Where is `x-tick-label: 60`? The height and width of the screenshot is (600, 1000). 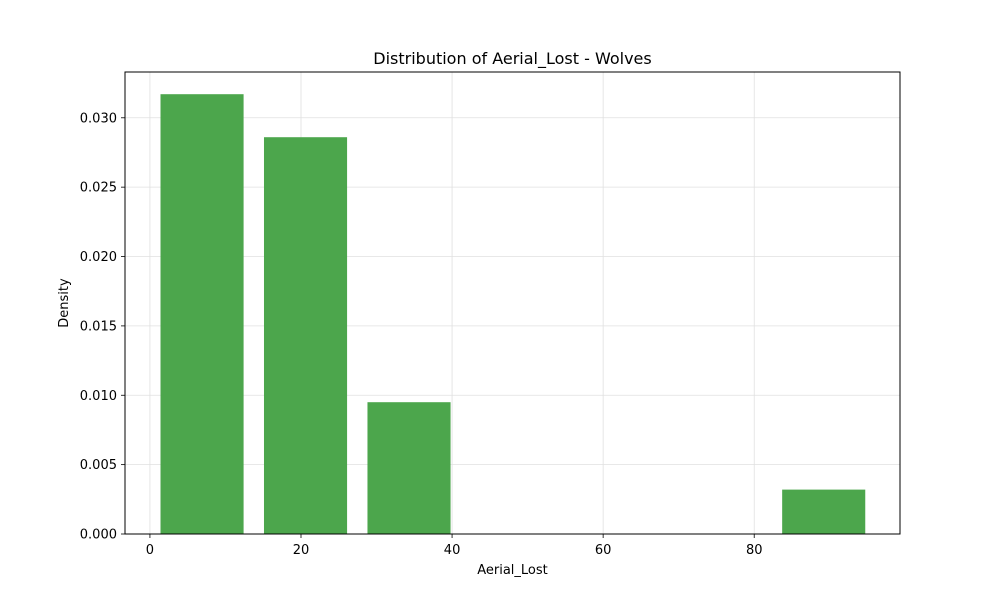 x-tick-label: 60 is located at coordinates (603, 550).